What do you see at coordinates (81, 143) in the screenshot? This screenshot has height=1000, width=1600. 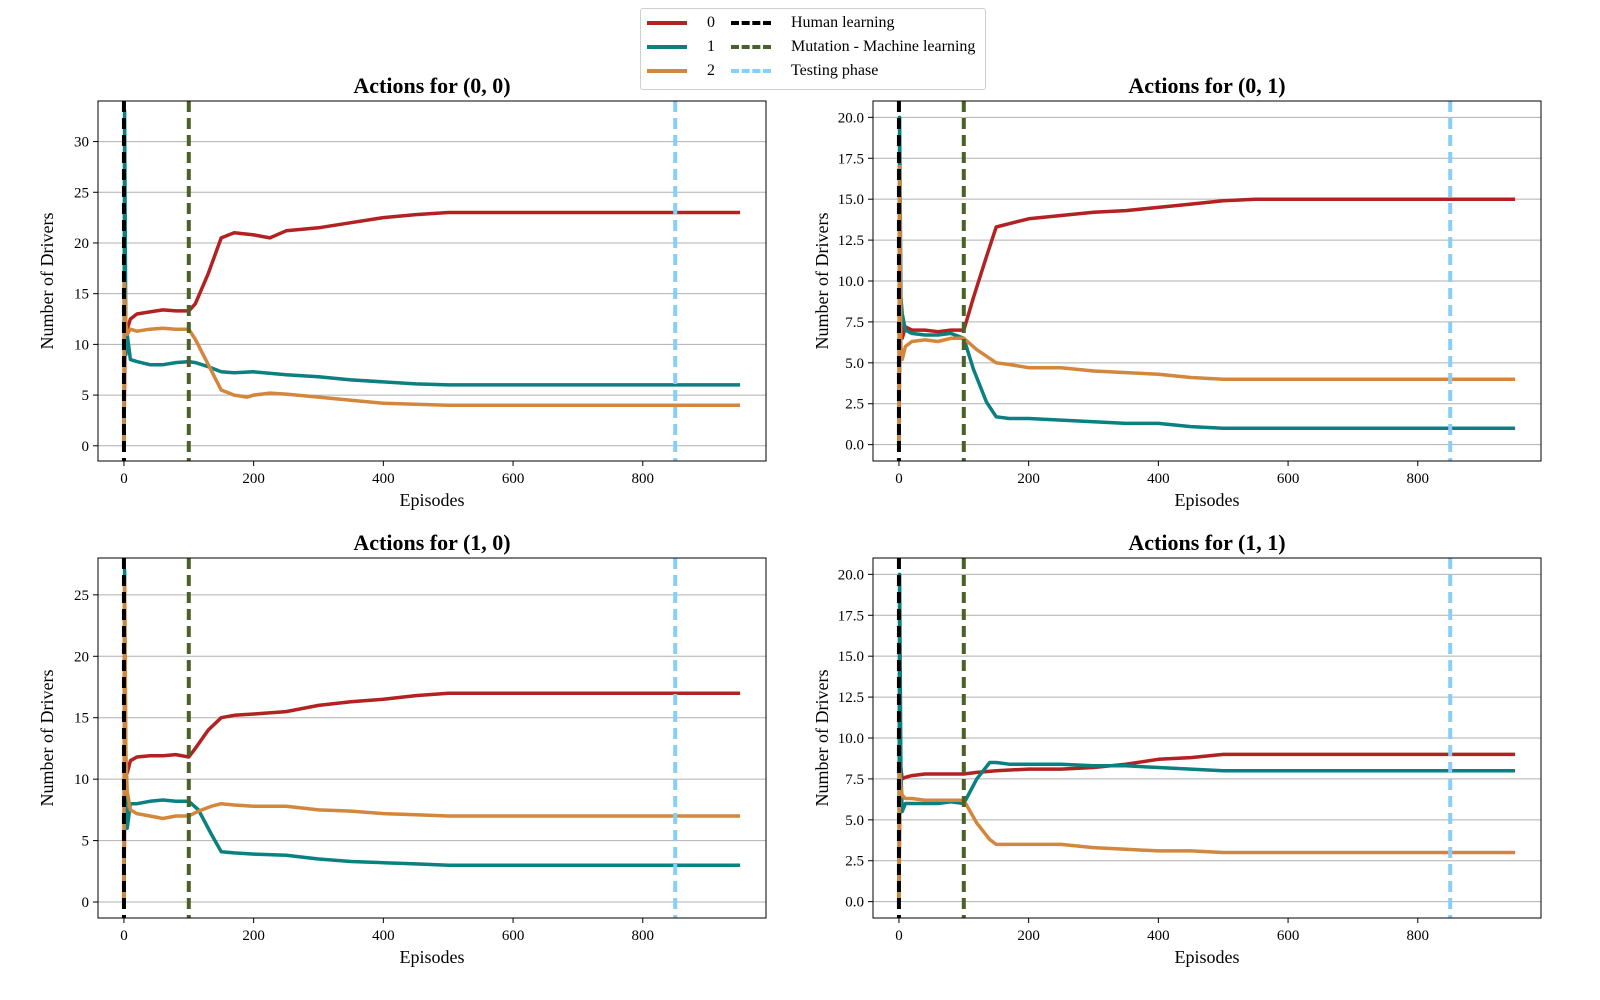 I see `y-tick-label: 30` at bounding box center [81, 143].